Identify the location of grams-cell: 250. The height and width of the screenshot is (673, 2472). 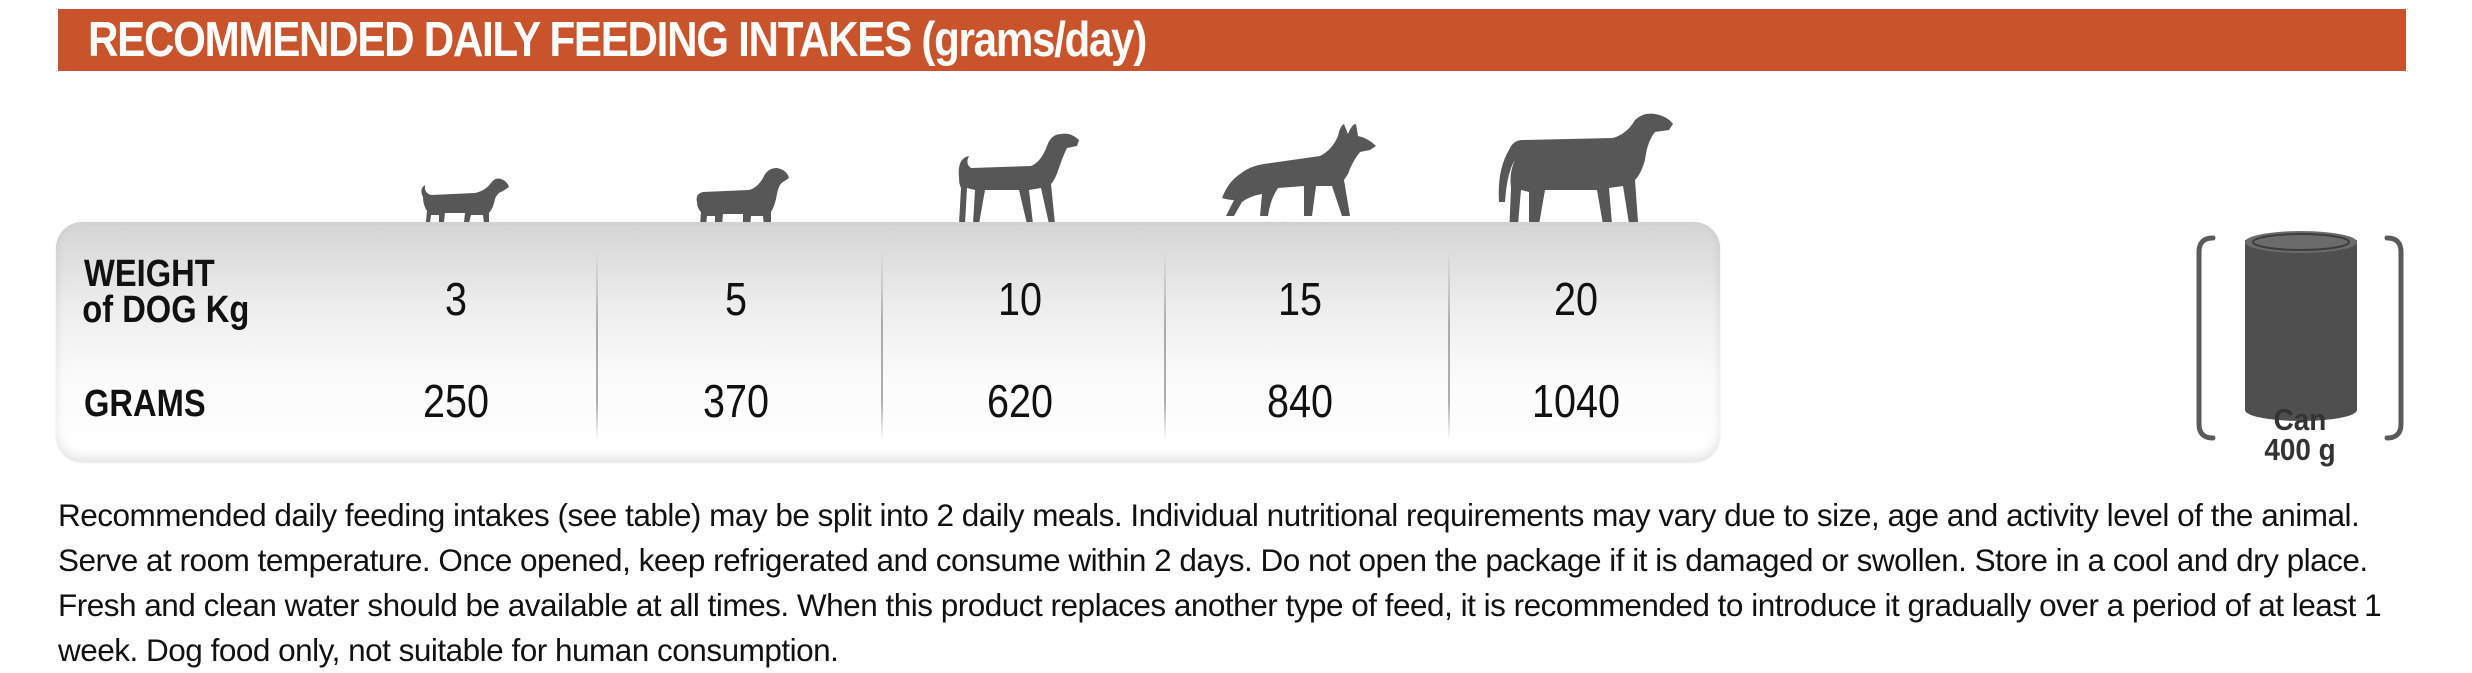
(456, 401).